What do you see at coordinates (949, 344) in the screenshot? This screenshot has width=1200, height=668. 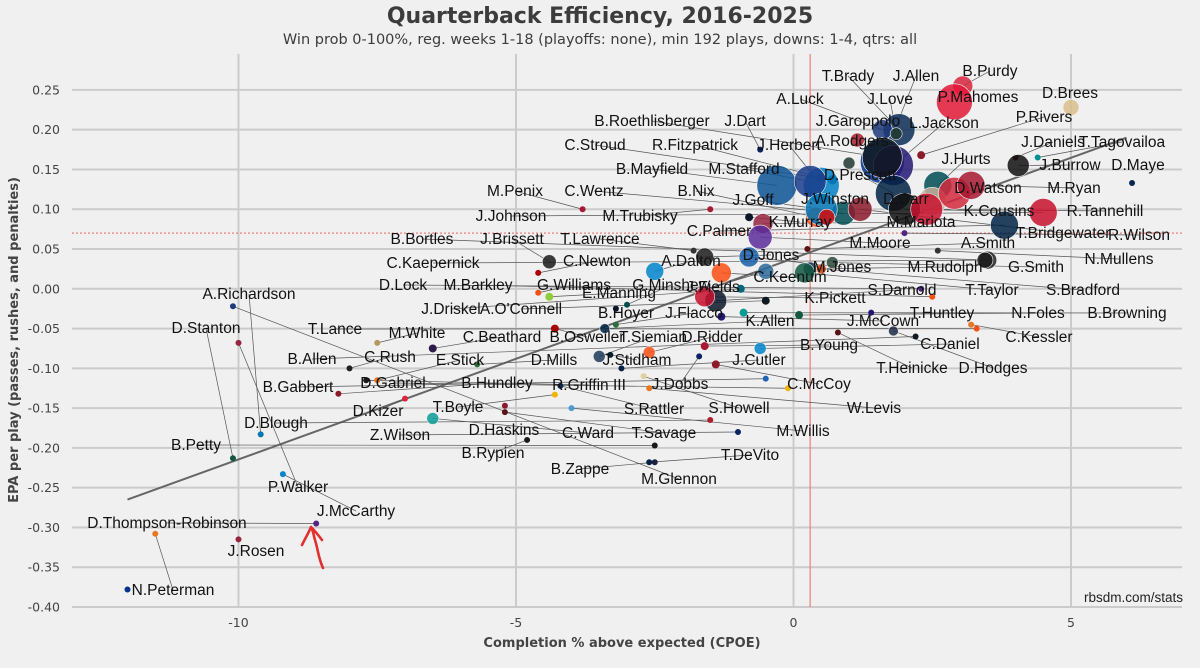 I see `point-label: C.Daniel` at bounding box center [949, 344].